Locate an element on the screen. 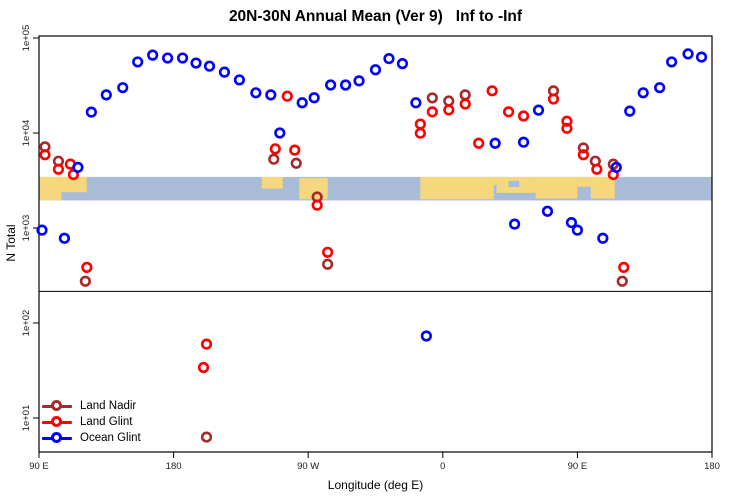 The height and width of the screenshot is (500, 750). x-tick-label: 180 is located at coordinates (712, 466).